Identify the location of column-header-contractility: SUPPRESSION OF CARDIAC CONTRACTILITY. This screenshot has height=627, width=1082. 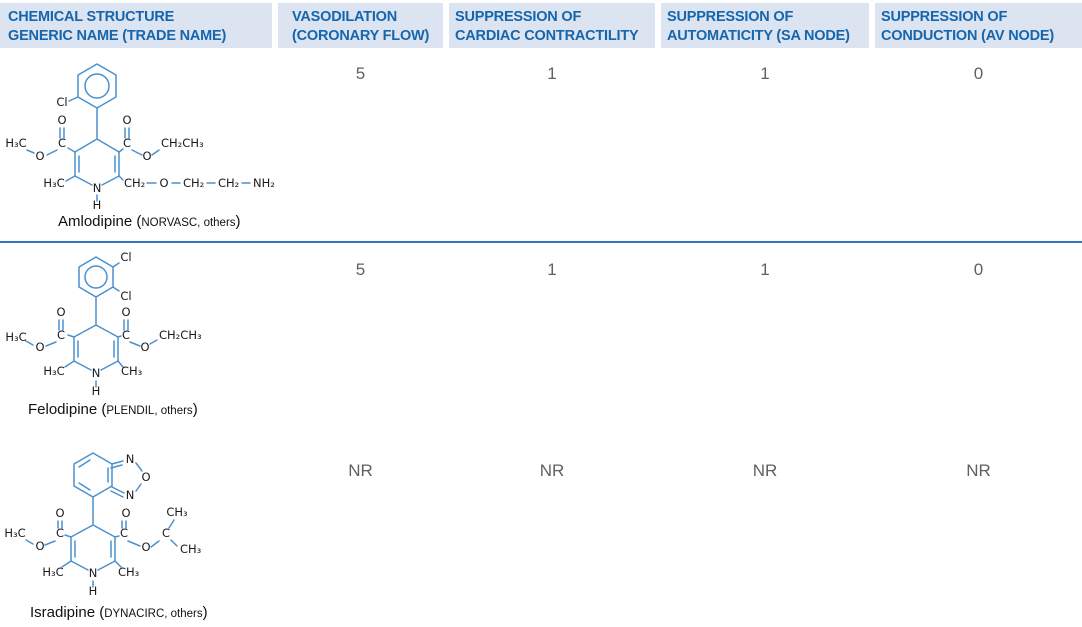
(552, 25).